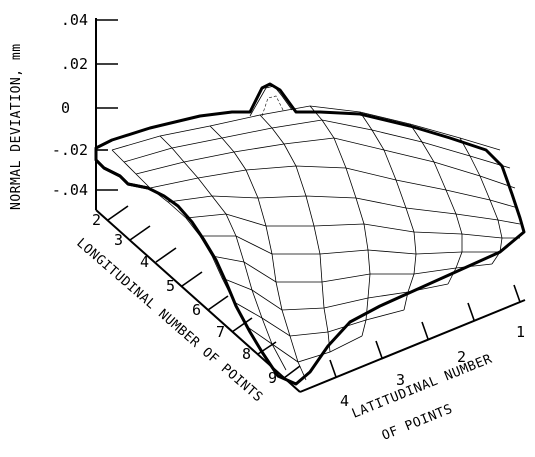  I want to click on latitudinal-tick-label: 2, so click(461, 357).